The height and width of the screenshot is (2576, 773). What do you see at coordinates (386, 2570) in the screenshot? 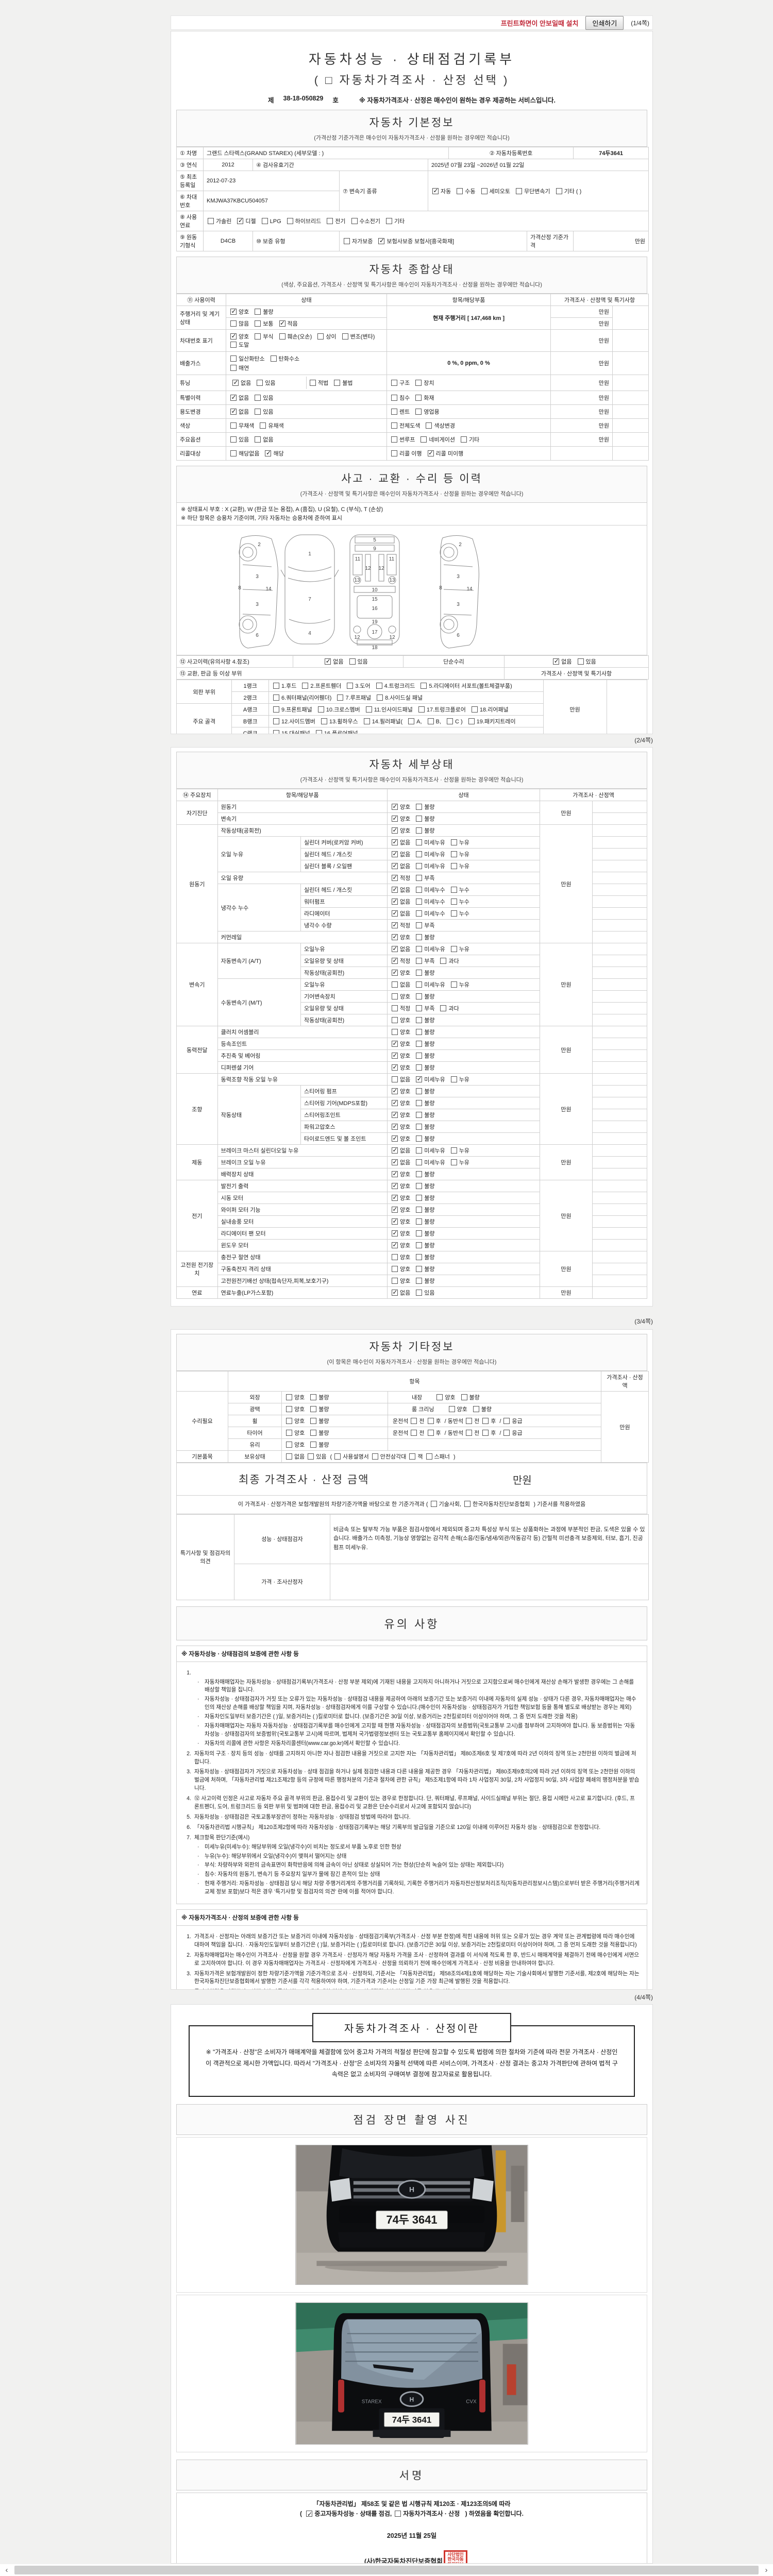
I see `scrollbar-track` at bounding box center [386, 2570].